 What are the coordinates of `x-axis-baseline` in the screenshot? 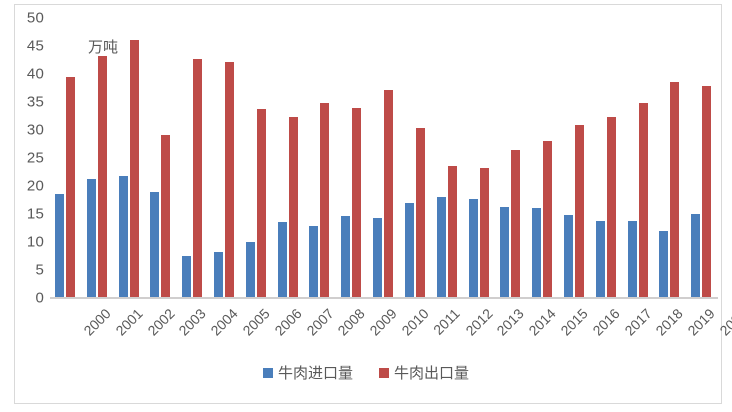 It's located at (384, 298).